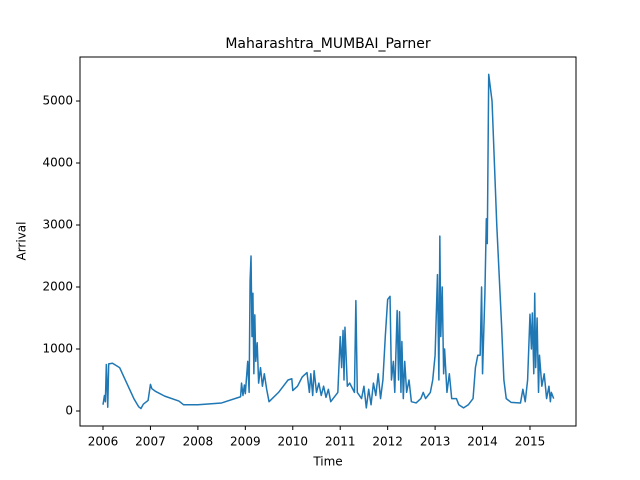  I want to click on x-tick-label: 2008, so click(198, 442).